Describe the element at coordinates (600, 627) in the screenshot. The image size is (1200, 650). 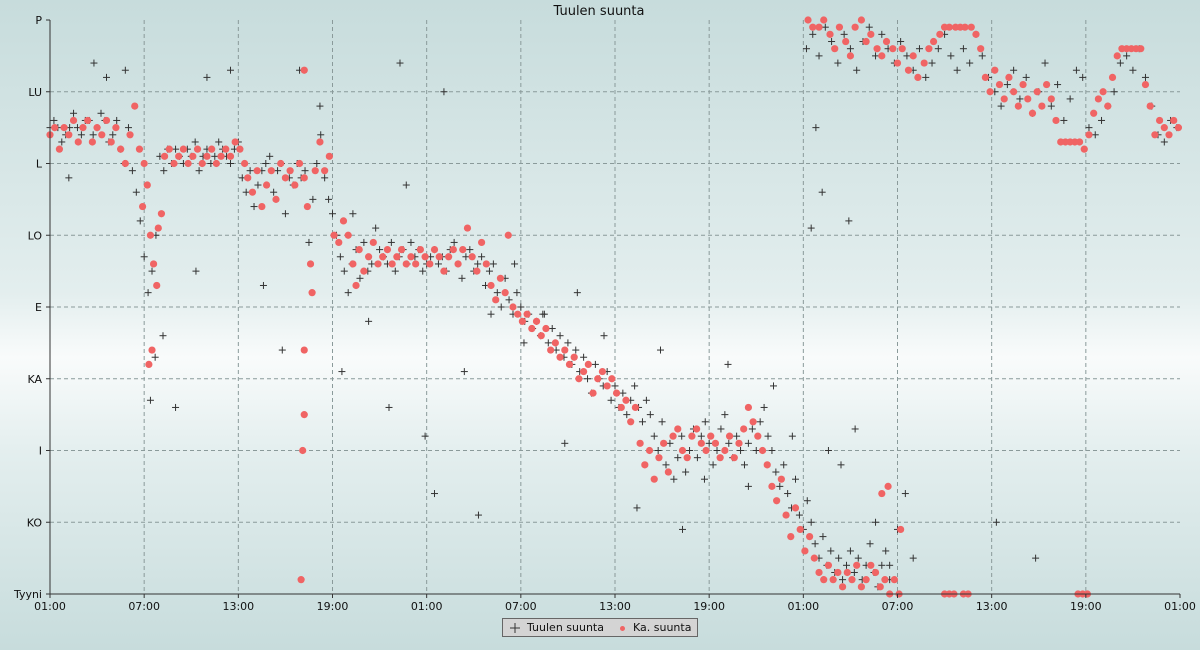
I see `legend: Tuulen suunta Ka. suunta` at that location.